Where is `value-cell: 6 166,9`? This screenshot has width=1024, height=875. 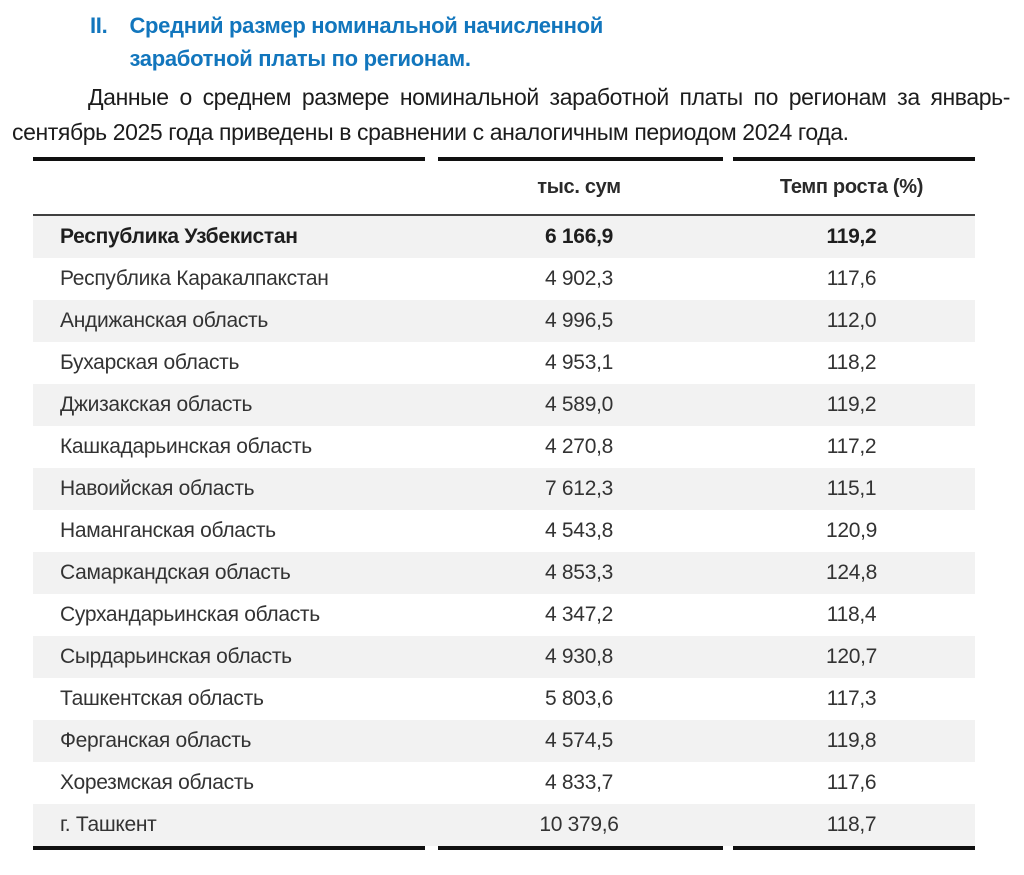 value-cell: 6 166,9 is located at coordinates (579, 236).